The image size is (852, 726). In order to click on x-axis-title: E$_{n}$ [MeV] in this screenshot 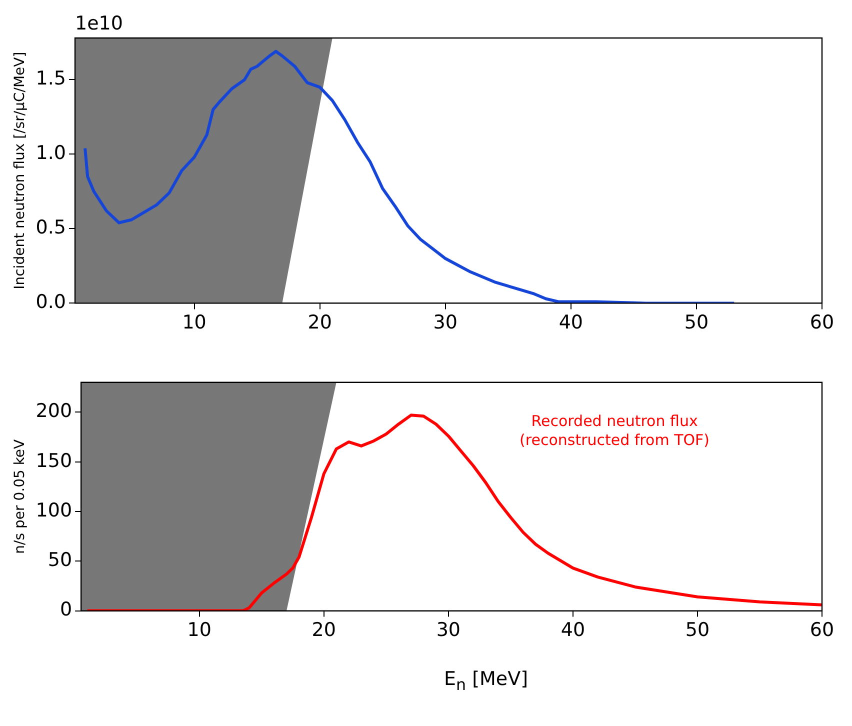, I will do `click(485, 681)`.